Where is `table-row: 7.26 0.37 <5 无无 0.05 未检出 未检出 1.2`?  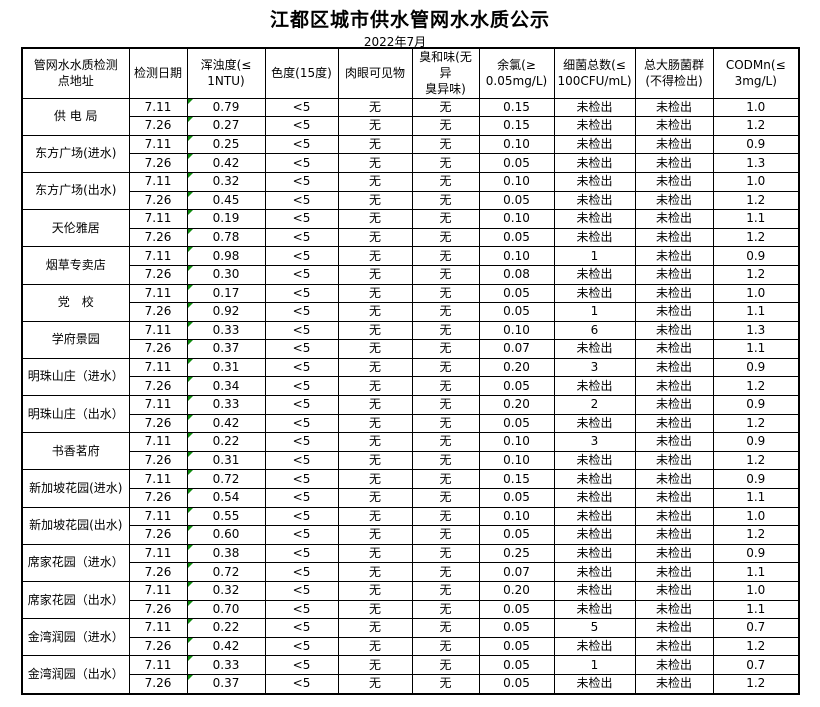 table-row: 7.26 0.37 <5 无无 0.05 未检出 未检出 1.2 is located at coordinates (411, 684).